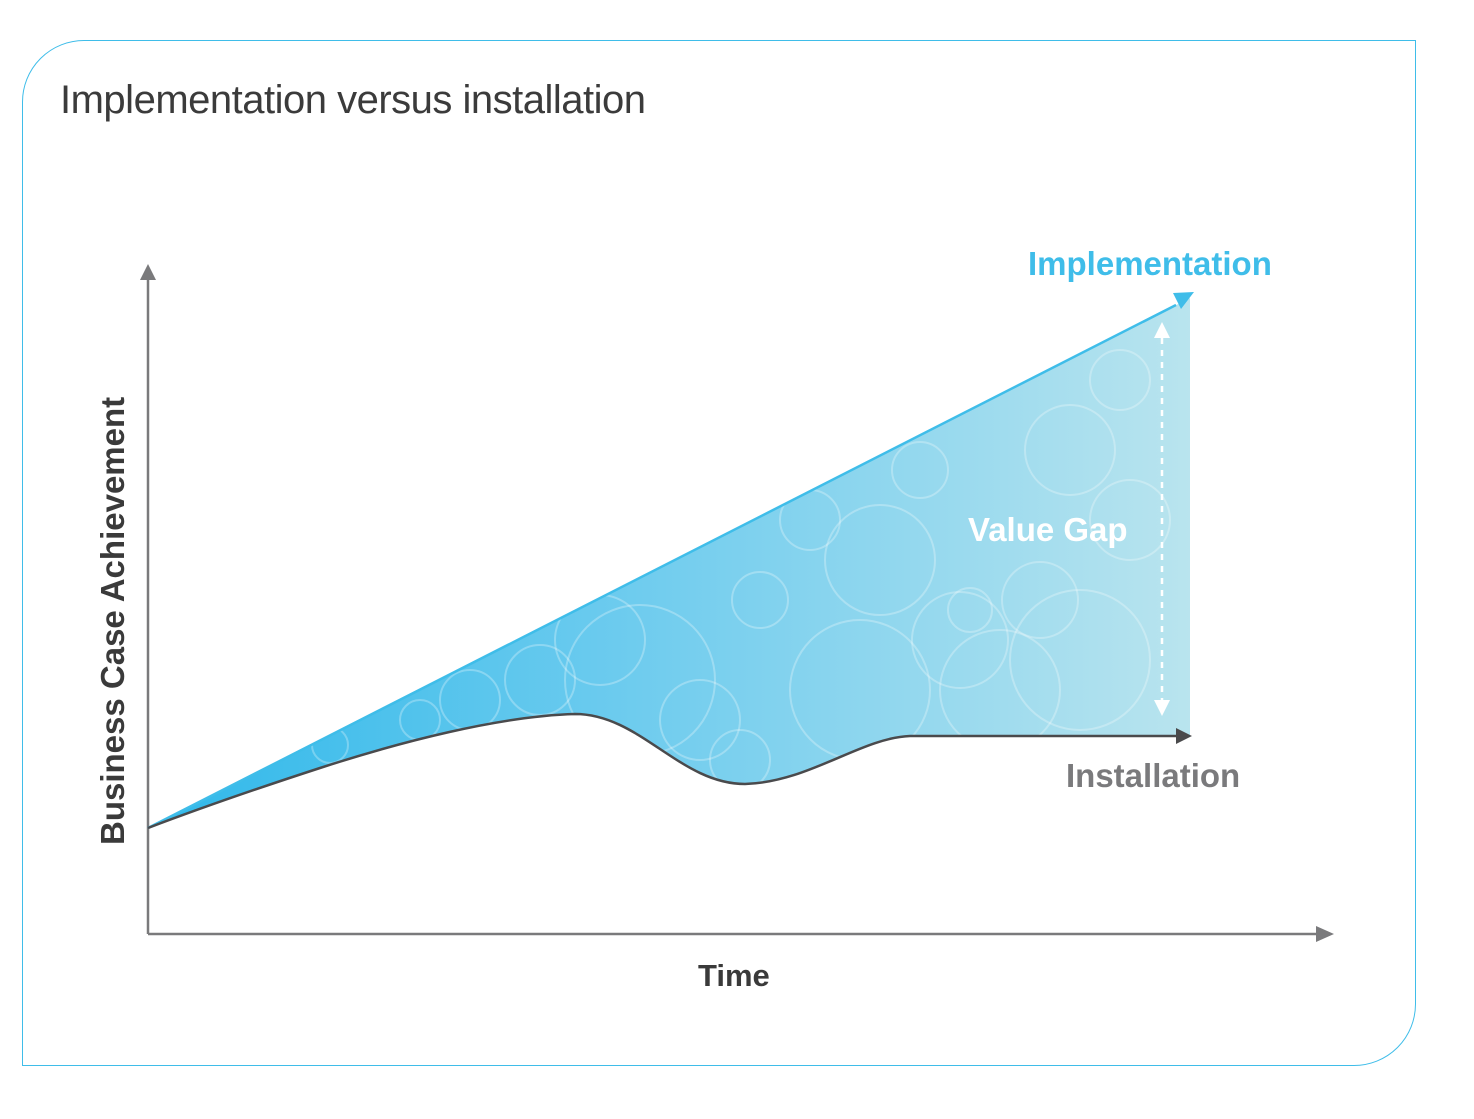  What do you see at coordinates (734, 975) in the screenshot?
I see `x-axis-label: Time` at bounding box center [734, 975].